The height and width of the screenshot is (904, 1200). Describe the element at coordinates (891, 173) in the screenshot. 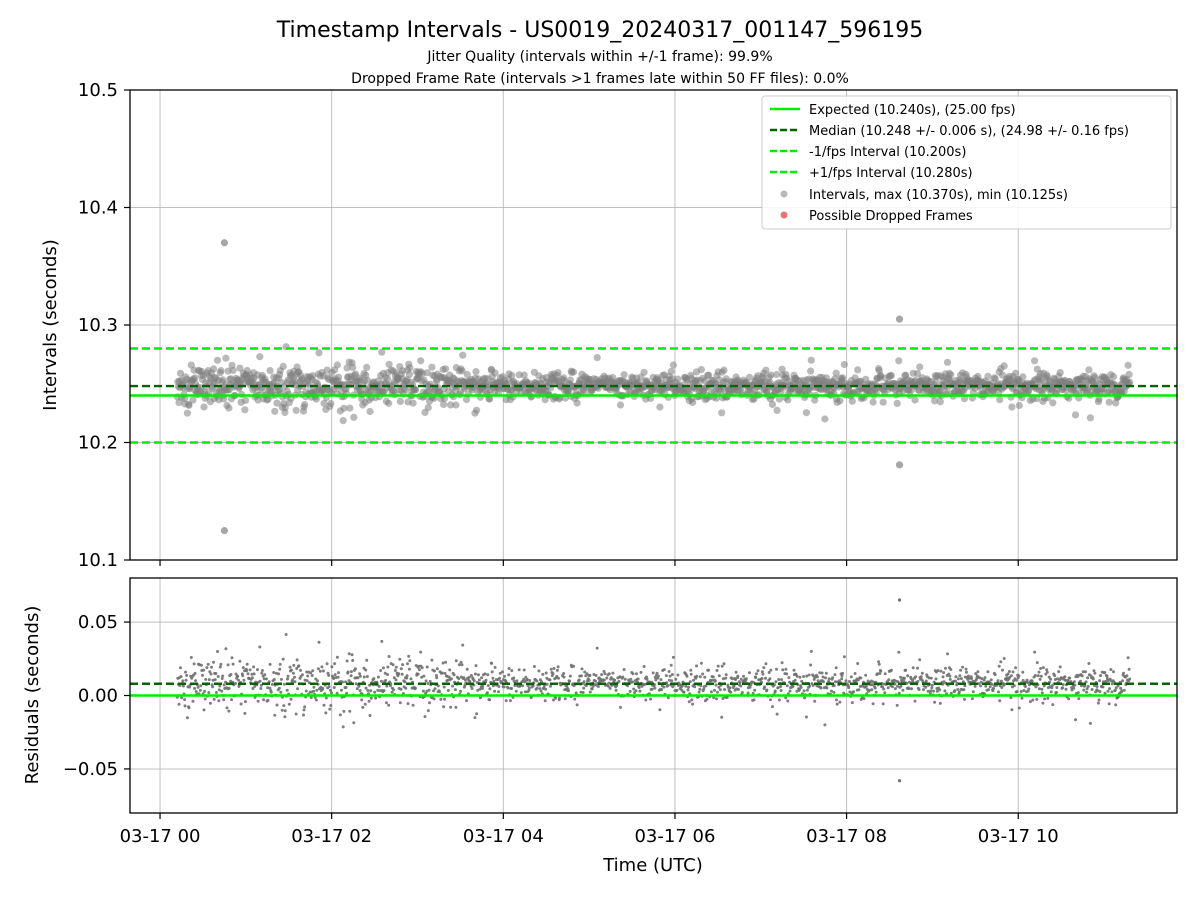

I see `legend-label-plus-fps: +1/fps Interval (10.280s)` at that location.